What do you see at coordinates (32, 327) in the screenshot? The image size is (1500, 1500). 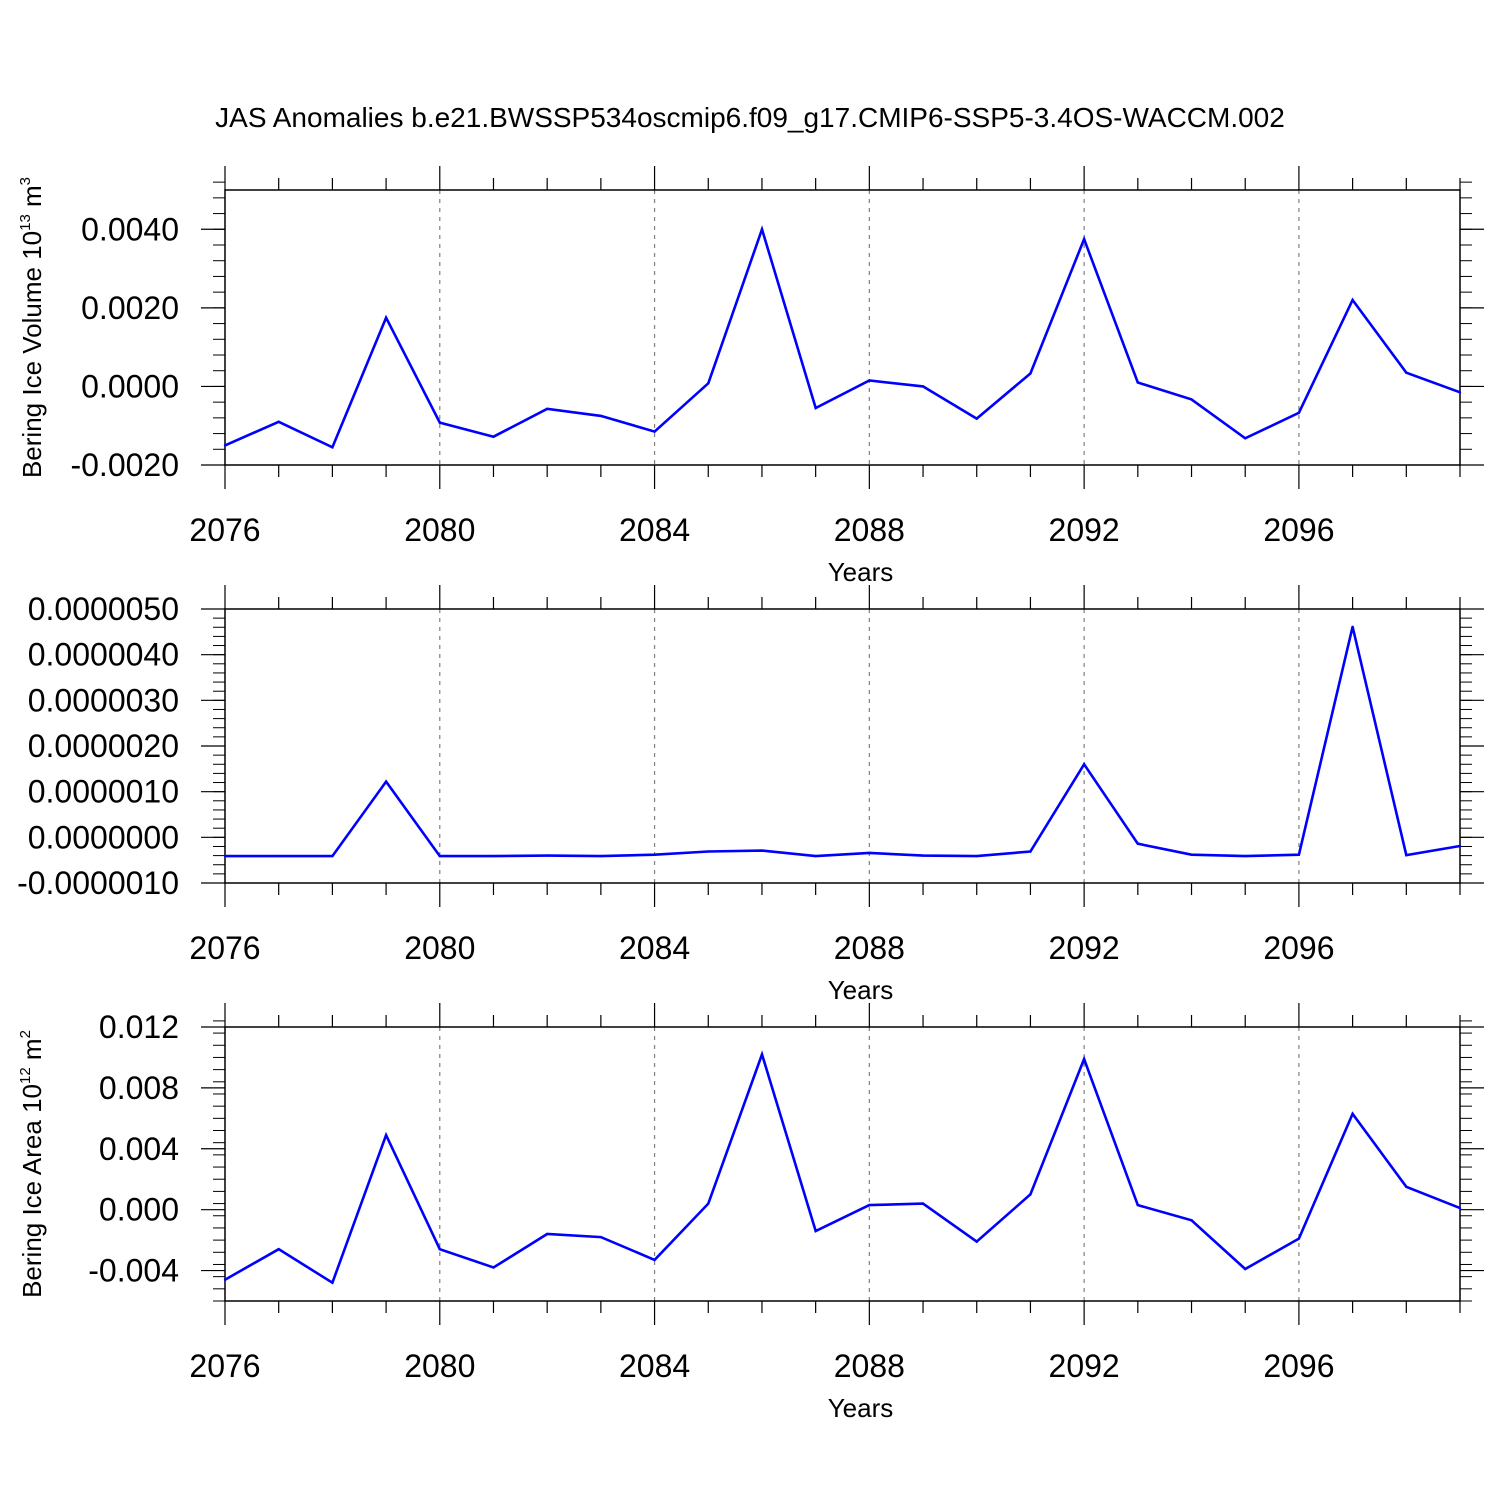 I see `y-axis-title: Bering Ice Volume 1013 m3` at bounding box center [32, 327].